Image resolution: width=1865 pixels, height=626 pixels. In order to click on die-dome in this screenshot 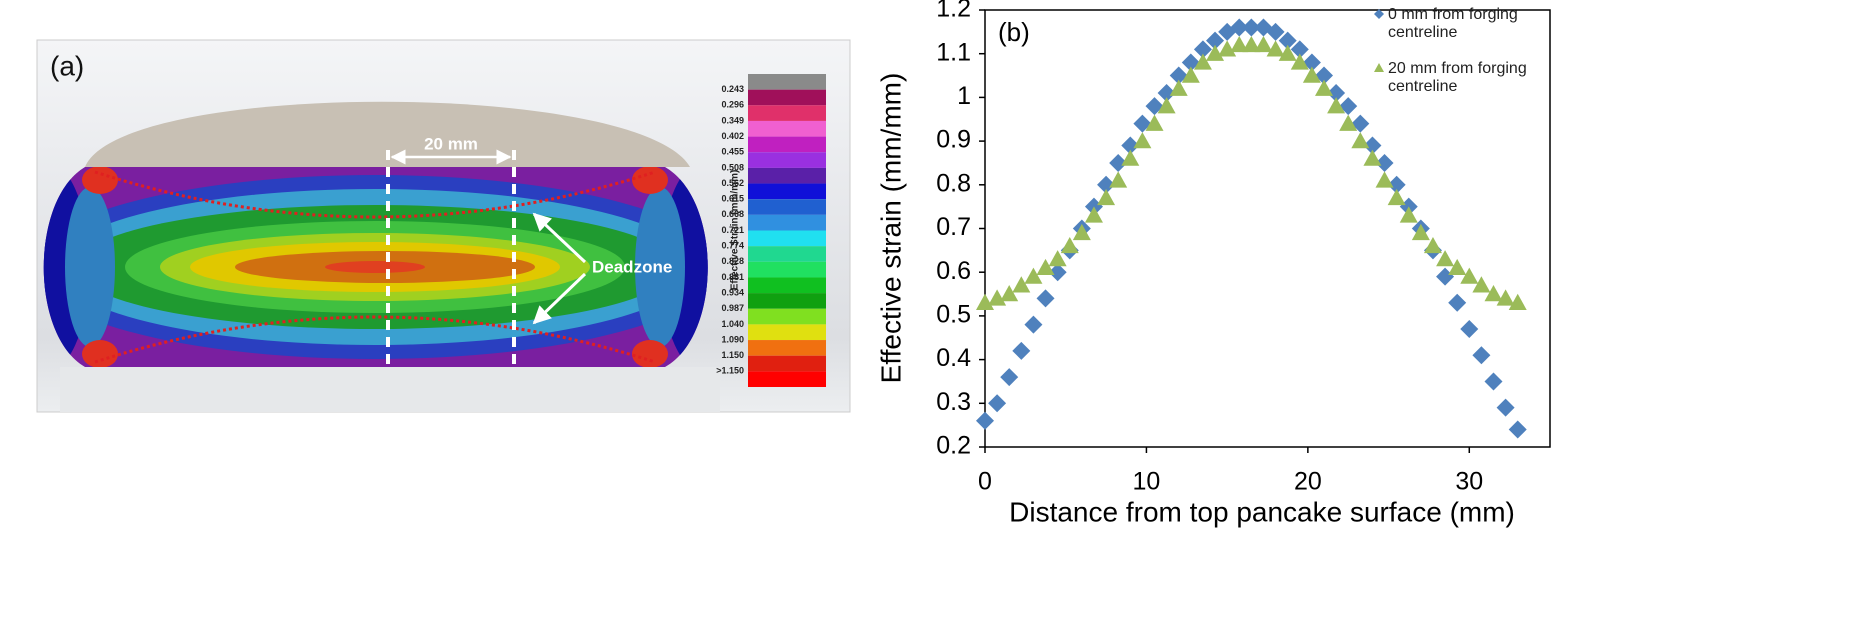, I will do `click(387, 134)`.